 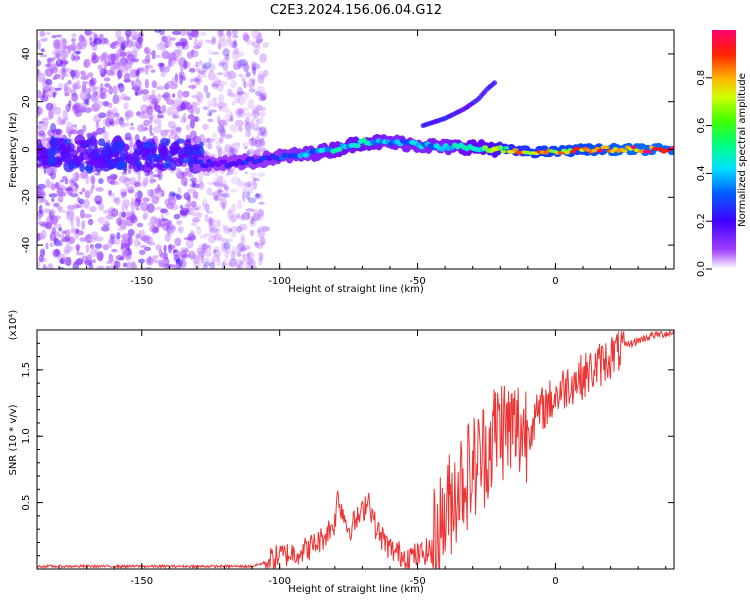 What do you see at coordinates (701, 126) in the screenshot?
I see `colorbar-tick-label: 0.6` at bounding box center [701, 126].